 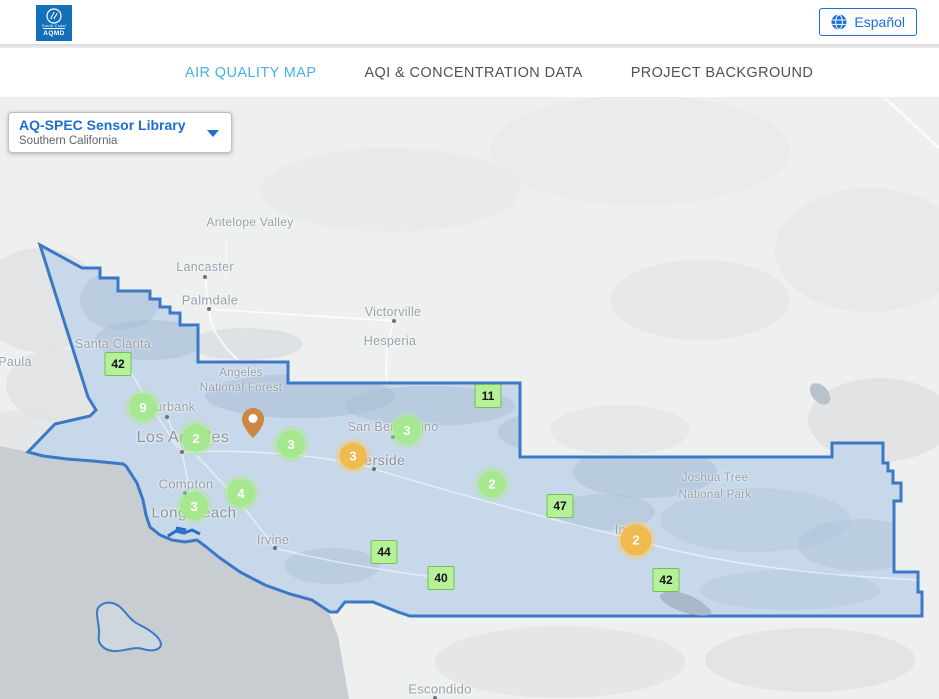 I want to click on map-place-label: Lancaster, so click(x=205, y=267).